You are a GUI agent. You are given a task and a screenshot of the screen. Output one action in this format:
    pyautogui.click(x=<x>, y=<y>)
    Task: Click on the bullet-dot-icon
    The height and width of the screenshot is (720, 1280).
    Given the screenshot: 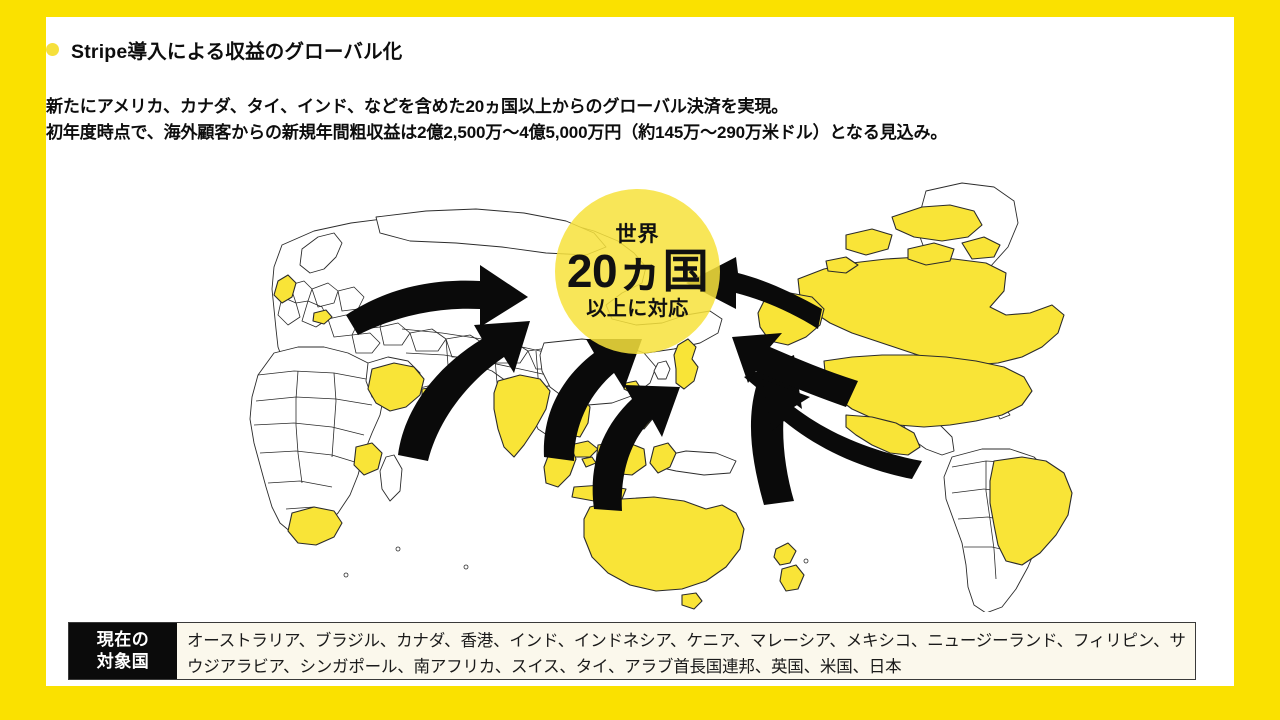 What is the action you would take?
    pyautogui.click(x=52, y=49)
    